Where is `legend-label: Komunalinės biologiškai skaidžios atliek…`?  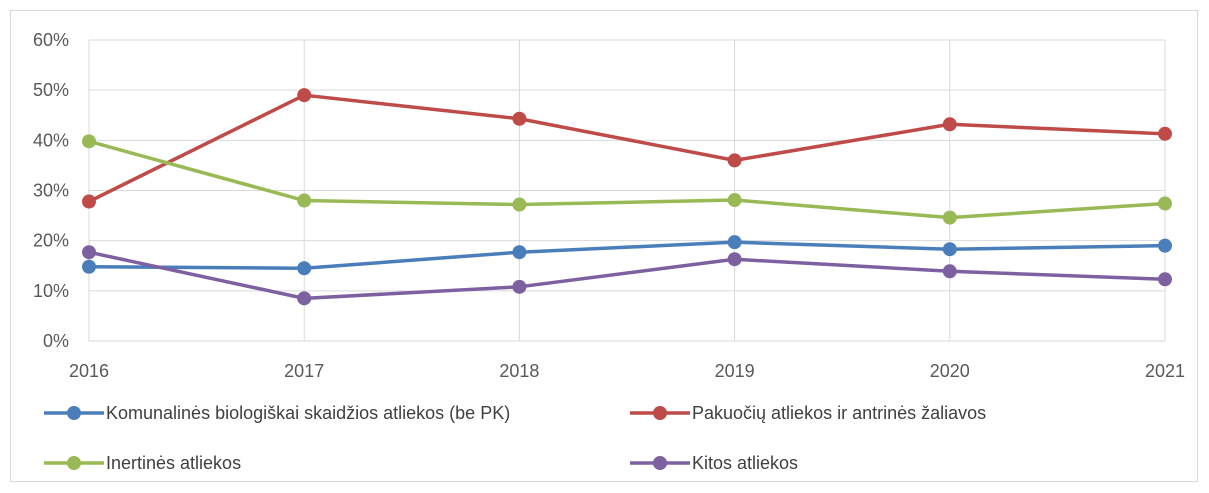 legend-label: Komunalinės biologiškai skaidžios atliek… is located at coordinates (308, 413).